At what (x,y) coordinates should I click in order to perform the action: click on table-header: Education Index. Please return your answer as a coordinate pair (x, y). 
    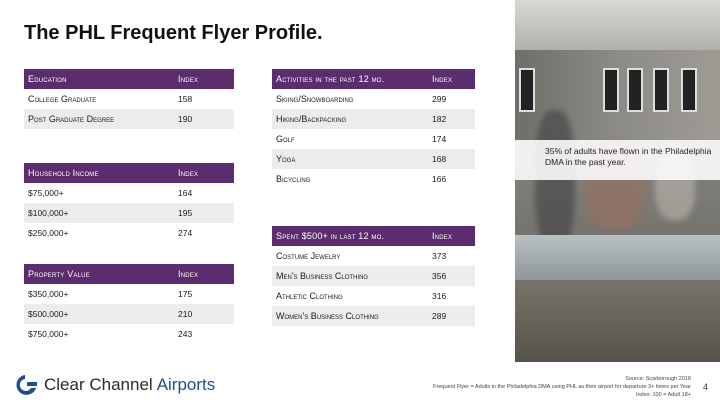
    Looking at the image, I should click on (129, 79).